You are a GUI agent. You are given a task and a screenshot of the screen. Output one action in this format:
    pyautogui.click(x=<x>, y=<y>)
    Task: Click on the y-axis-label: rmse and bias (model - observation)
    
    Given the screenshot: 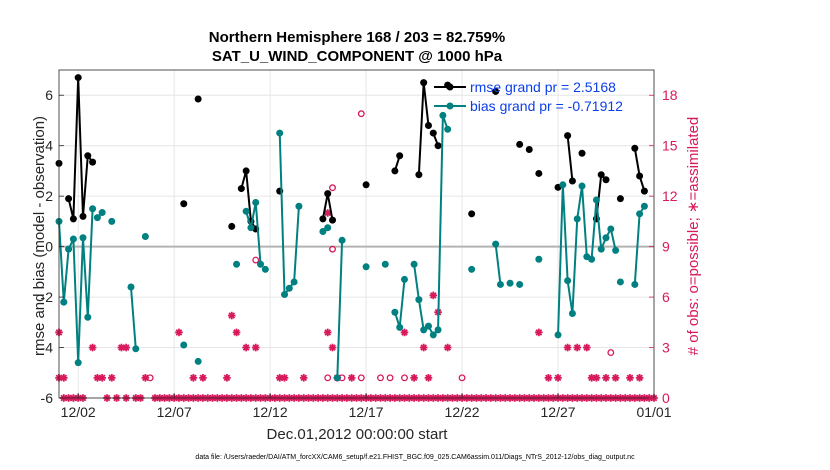 What is the action you would take?
    pyautogui.click(x=39, y=236)
    